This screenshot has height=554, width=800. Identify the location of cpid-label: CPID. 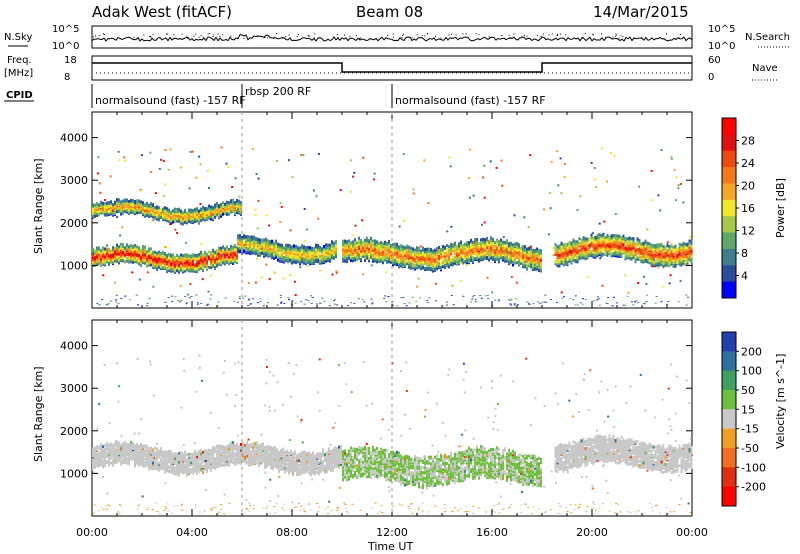
(19, 95).